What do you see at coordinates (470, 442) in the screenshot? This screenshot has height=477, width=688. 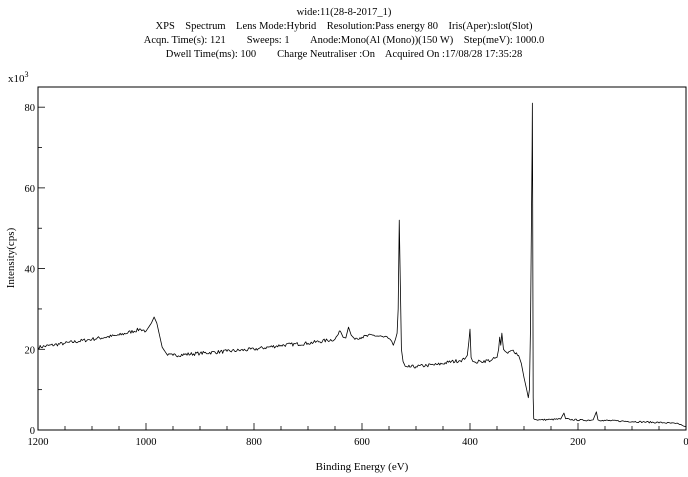 I see `x-tick-label: 400` at bounding box center [470, 442].